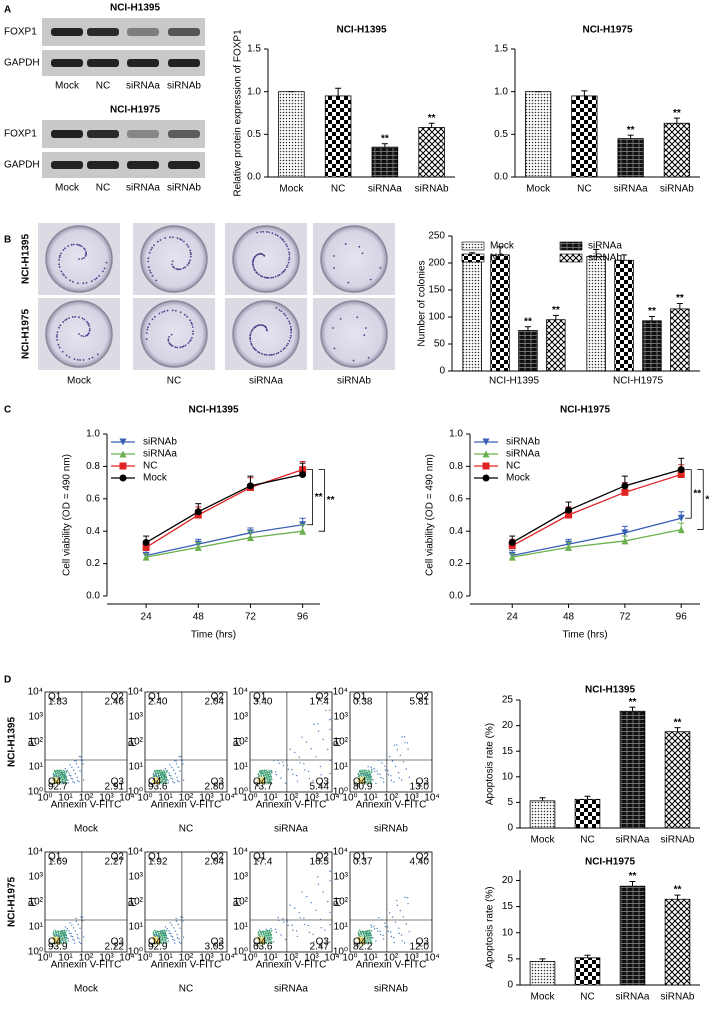  Describe the element at coordinates (144, 958) in the screenshot. I see `flow-x-tick: 10⁰` at that location.